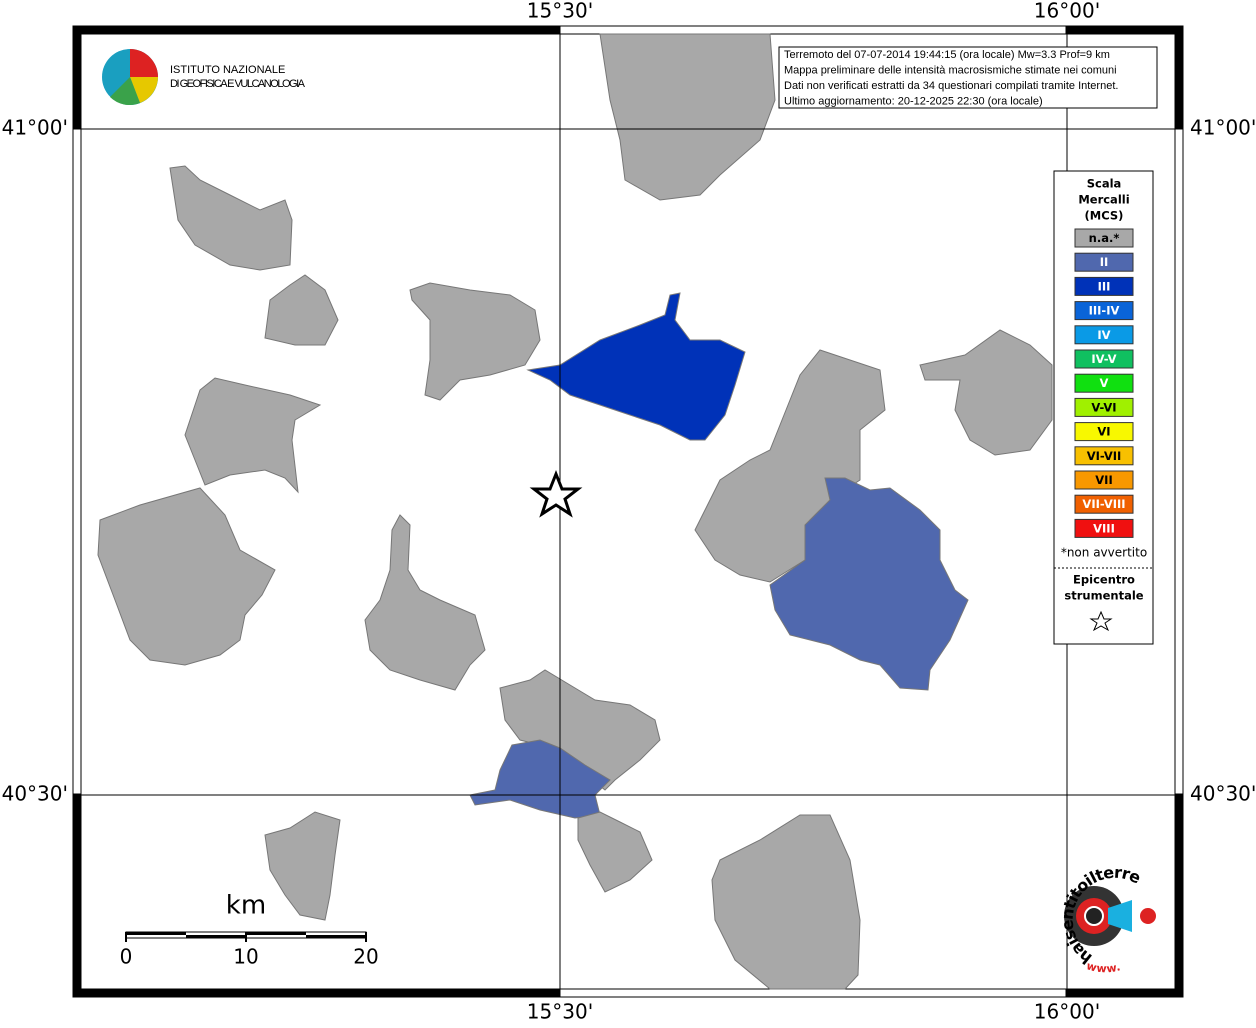  Describe the element at coordinates (1103, 596) in the screenshot. I see `legend-epicenter: strumentale` at that location.